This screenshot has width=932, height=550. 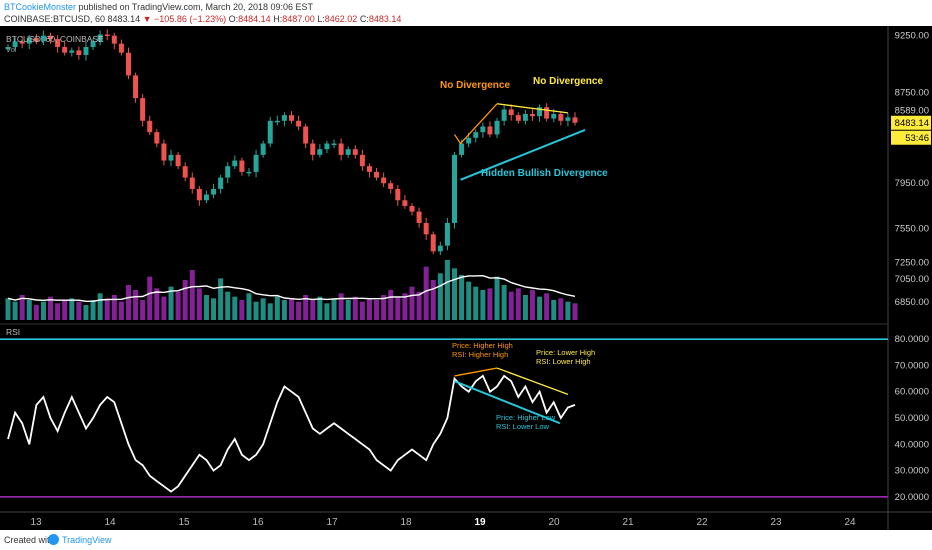 I want to click on time-axis-tick: 13, so click(x=36, y=522).